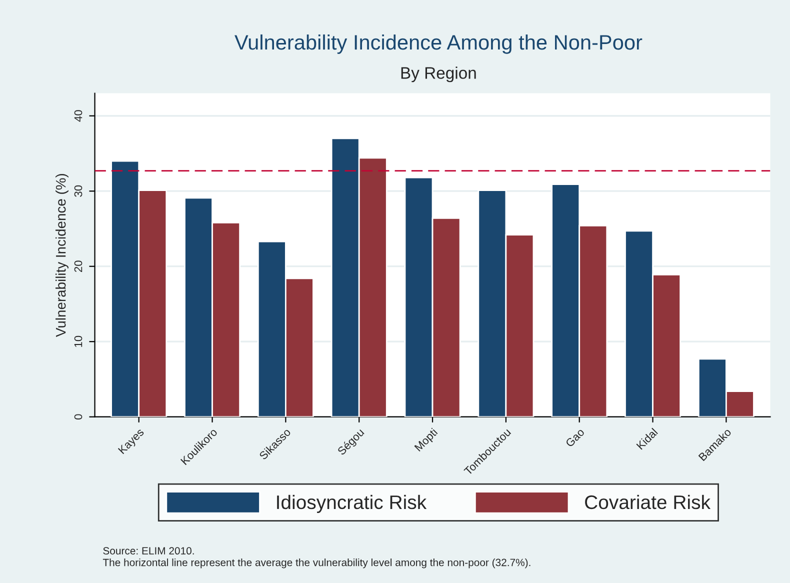 Image resolution: width=790 pixels, height=583 pixels. Describe the element at coordinates (438, 74) in the screenshot. I see `chart-subtitle: By Region` at that location.